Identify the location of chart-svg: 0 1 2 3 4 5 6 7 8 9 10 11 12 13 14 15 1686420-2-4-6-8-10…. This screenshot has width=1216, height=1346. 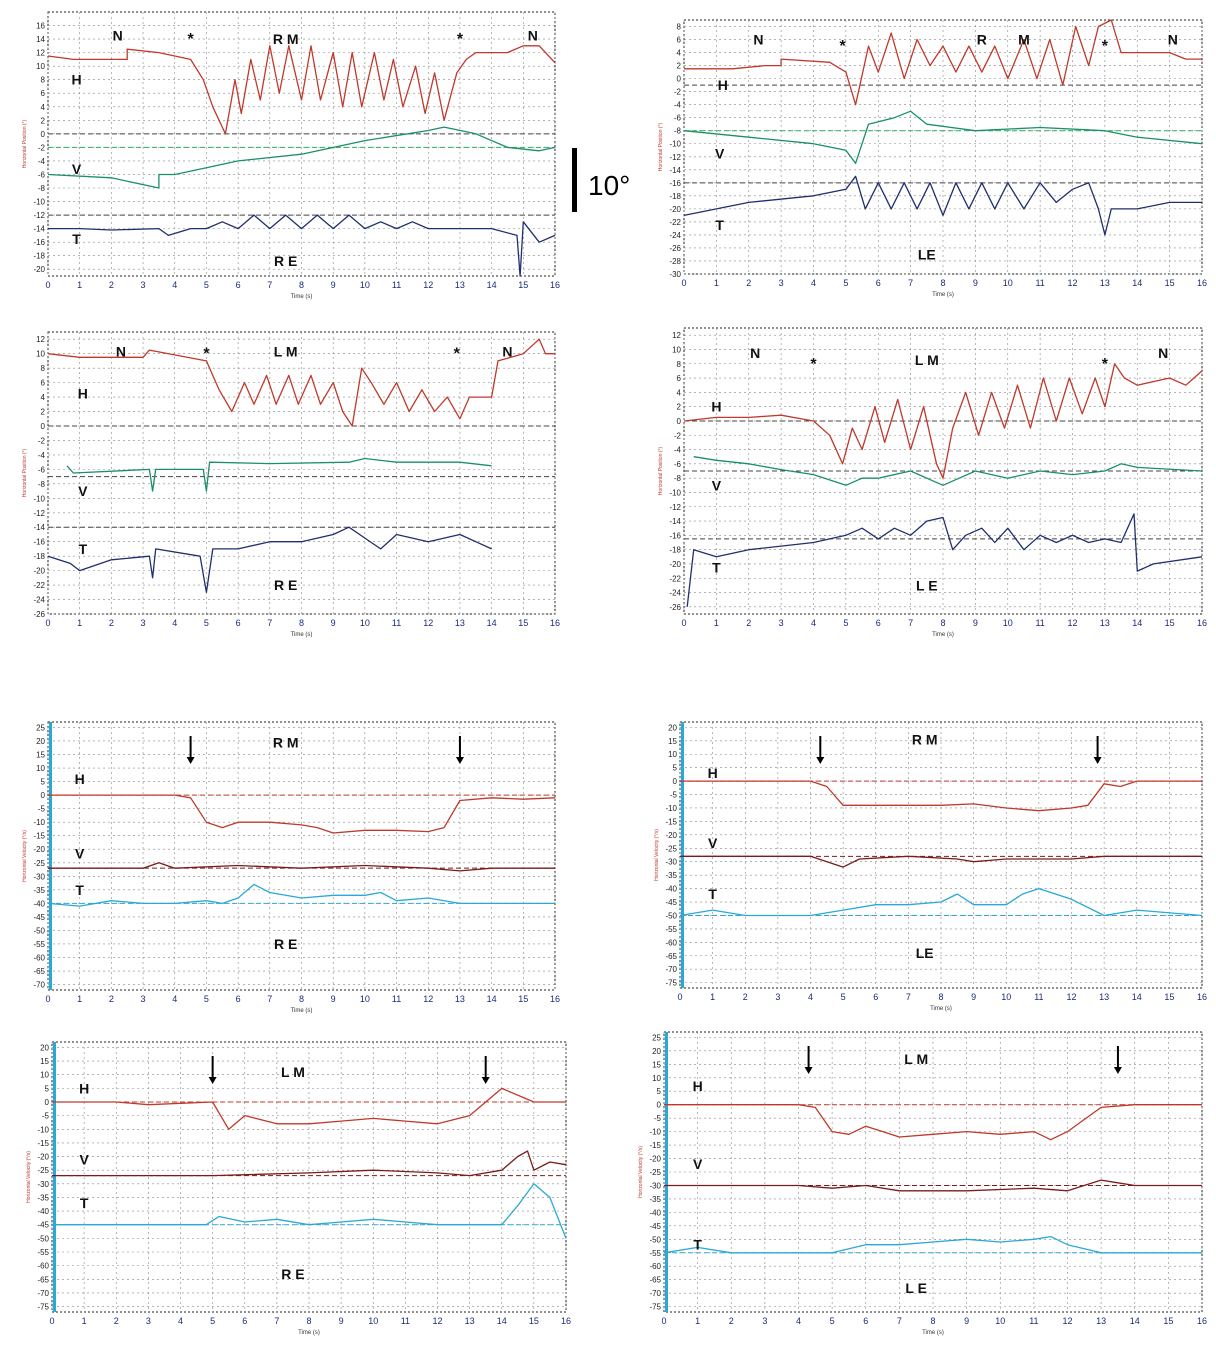
(932, 158).